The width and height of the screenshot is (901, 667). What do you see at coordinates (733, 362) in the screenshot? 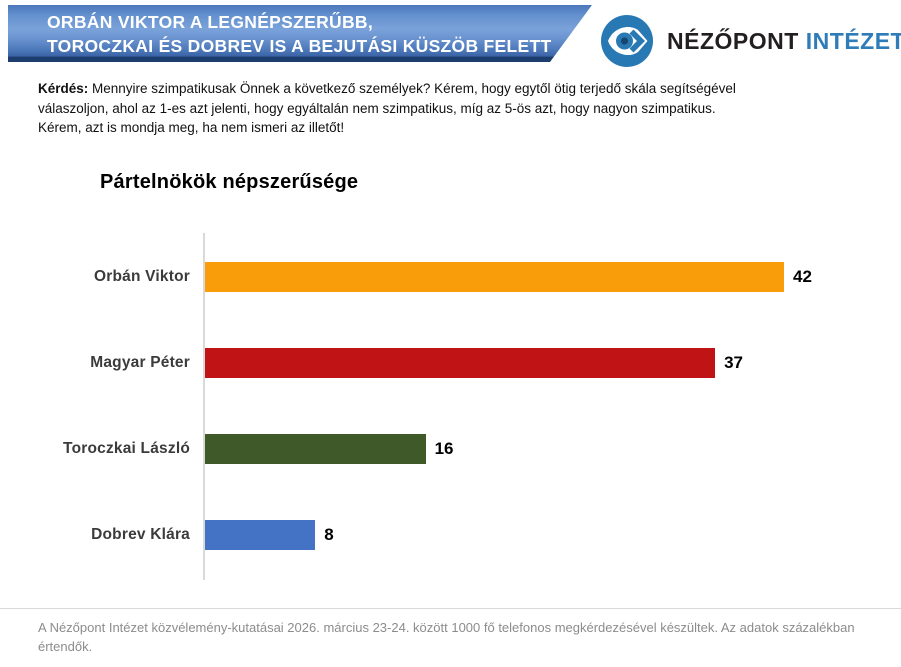
I see `value-label-magyar-peter: 37` at bounding box center [733, 362].